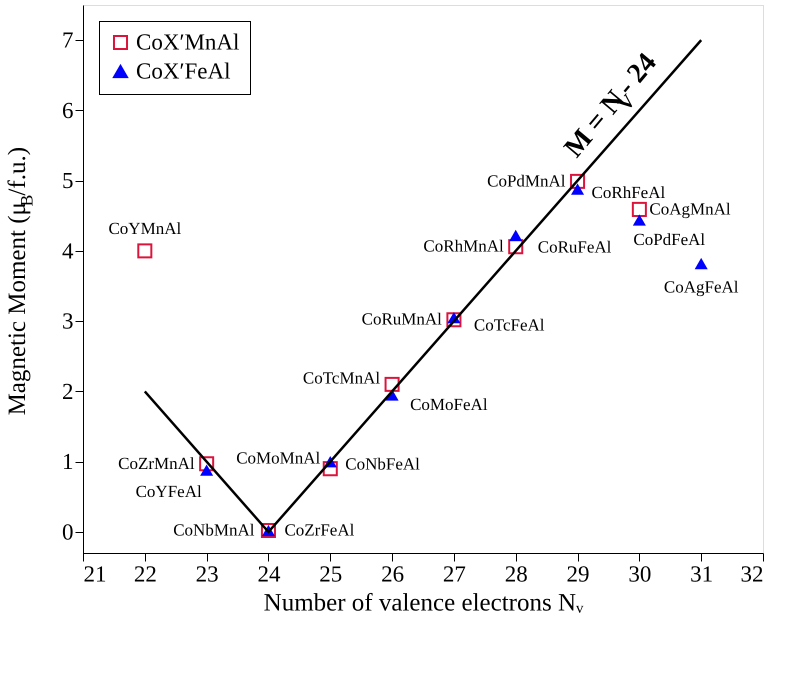  Describe the element at coordinates (454, 574) in the screenshot. I see `x-tick-label: 27` at that location.